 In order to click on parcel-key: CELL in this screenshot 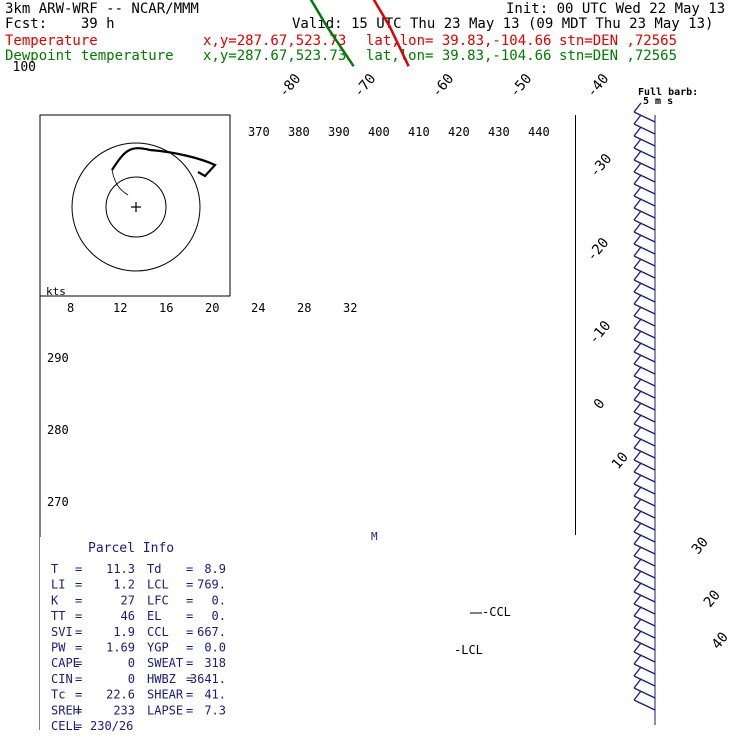, I will do `click(65, 726)`.